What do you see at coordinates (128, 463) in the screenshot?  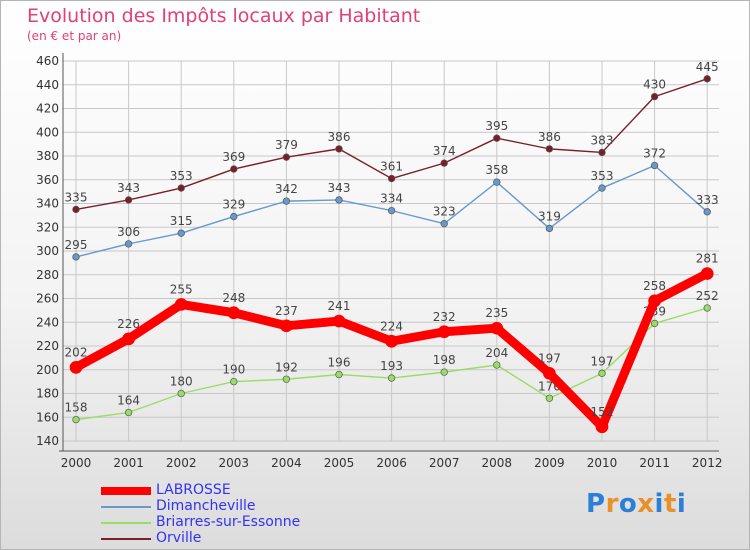 I see `x-tick-label: 2001` at bounding box center [128, 463].